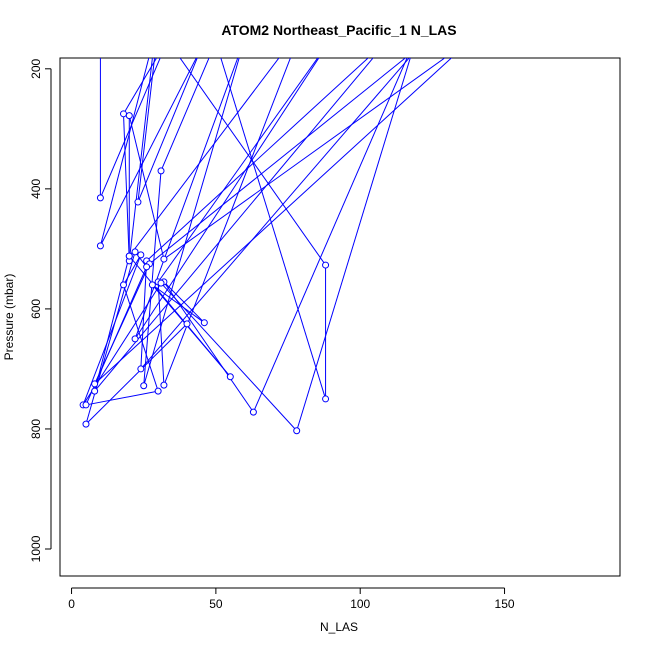 The image size is (650, 650). What do you see at coordinates (291, 599) in the screenshot?
I see `x-axis: 0 50 100 150` at bounding box center [291, 599].